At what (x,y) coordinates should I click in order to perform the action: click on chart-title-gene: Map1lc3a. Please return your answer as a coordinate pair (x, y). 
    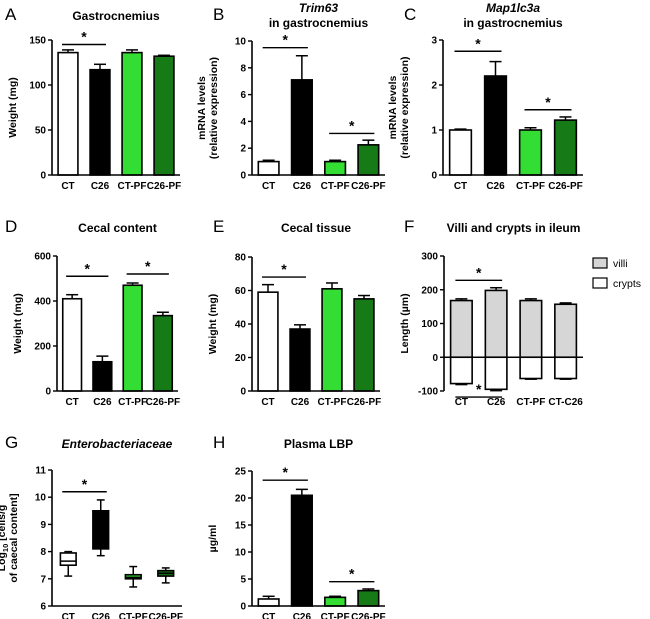
    Looking at the image, I should click on (513, 8).